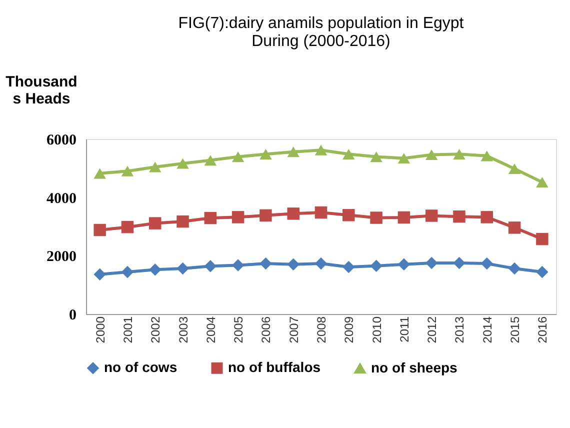  I want to click on chart-title: FIG(7):dairy anamils population in Egypt During (2000-2016), so click(321, 32).